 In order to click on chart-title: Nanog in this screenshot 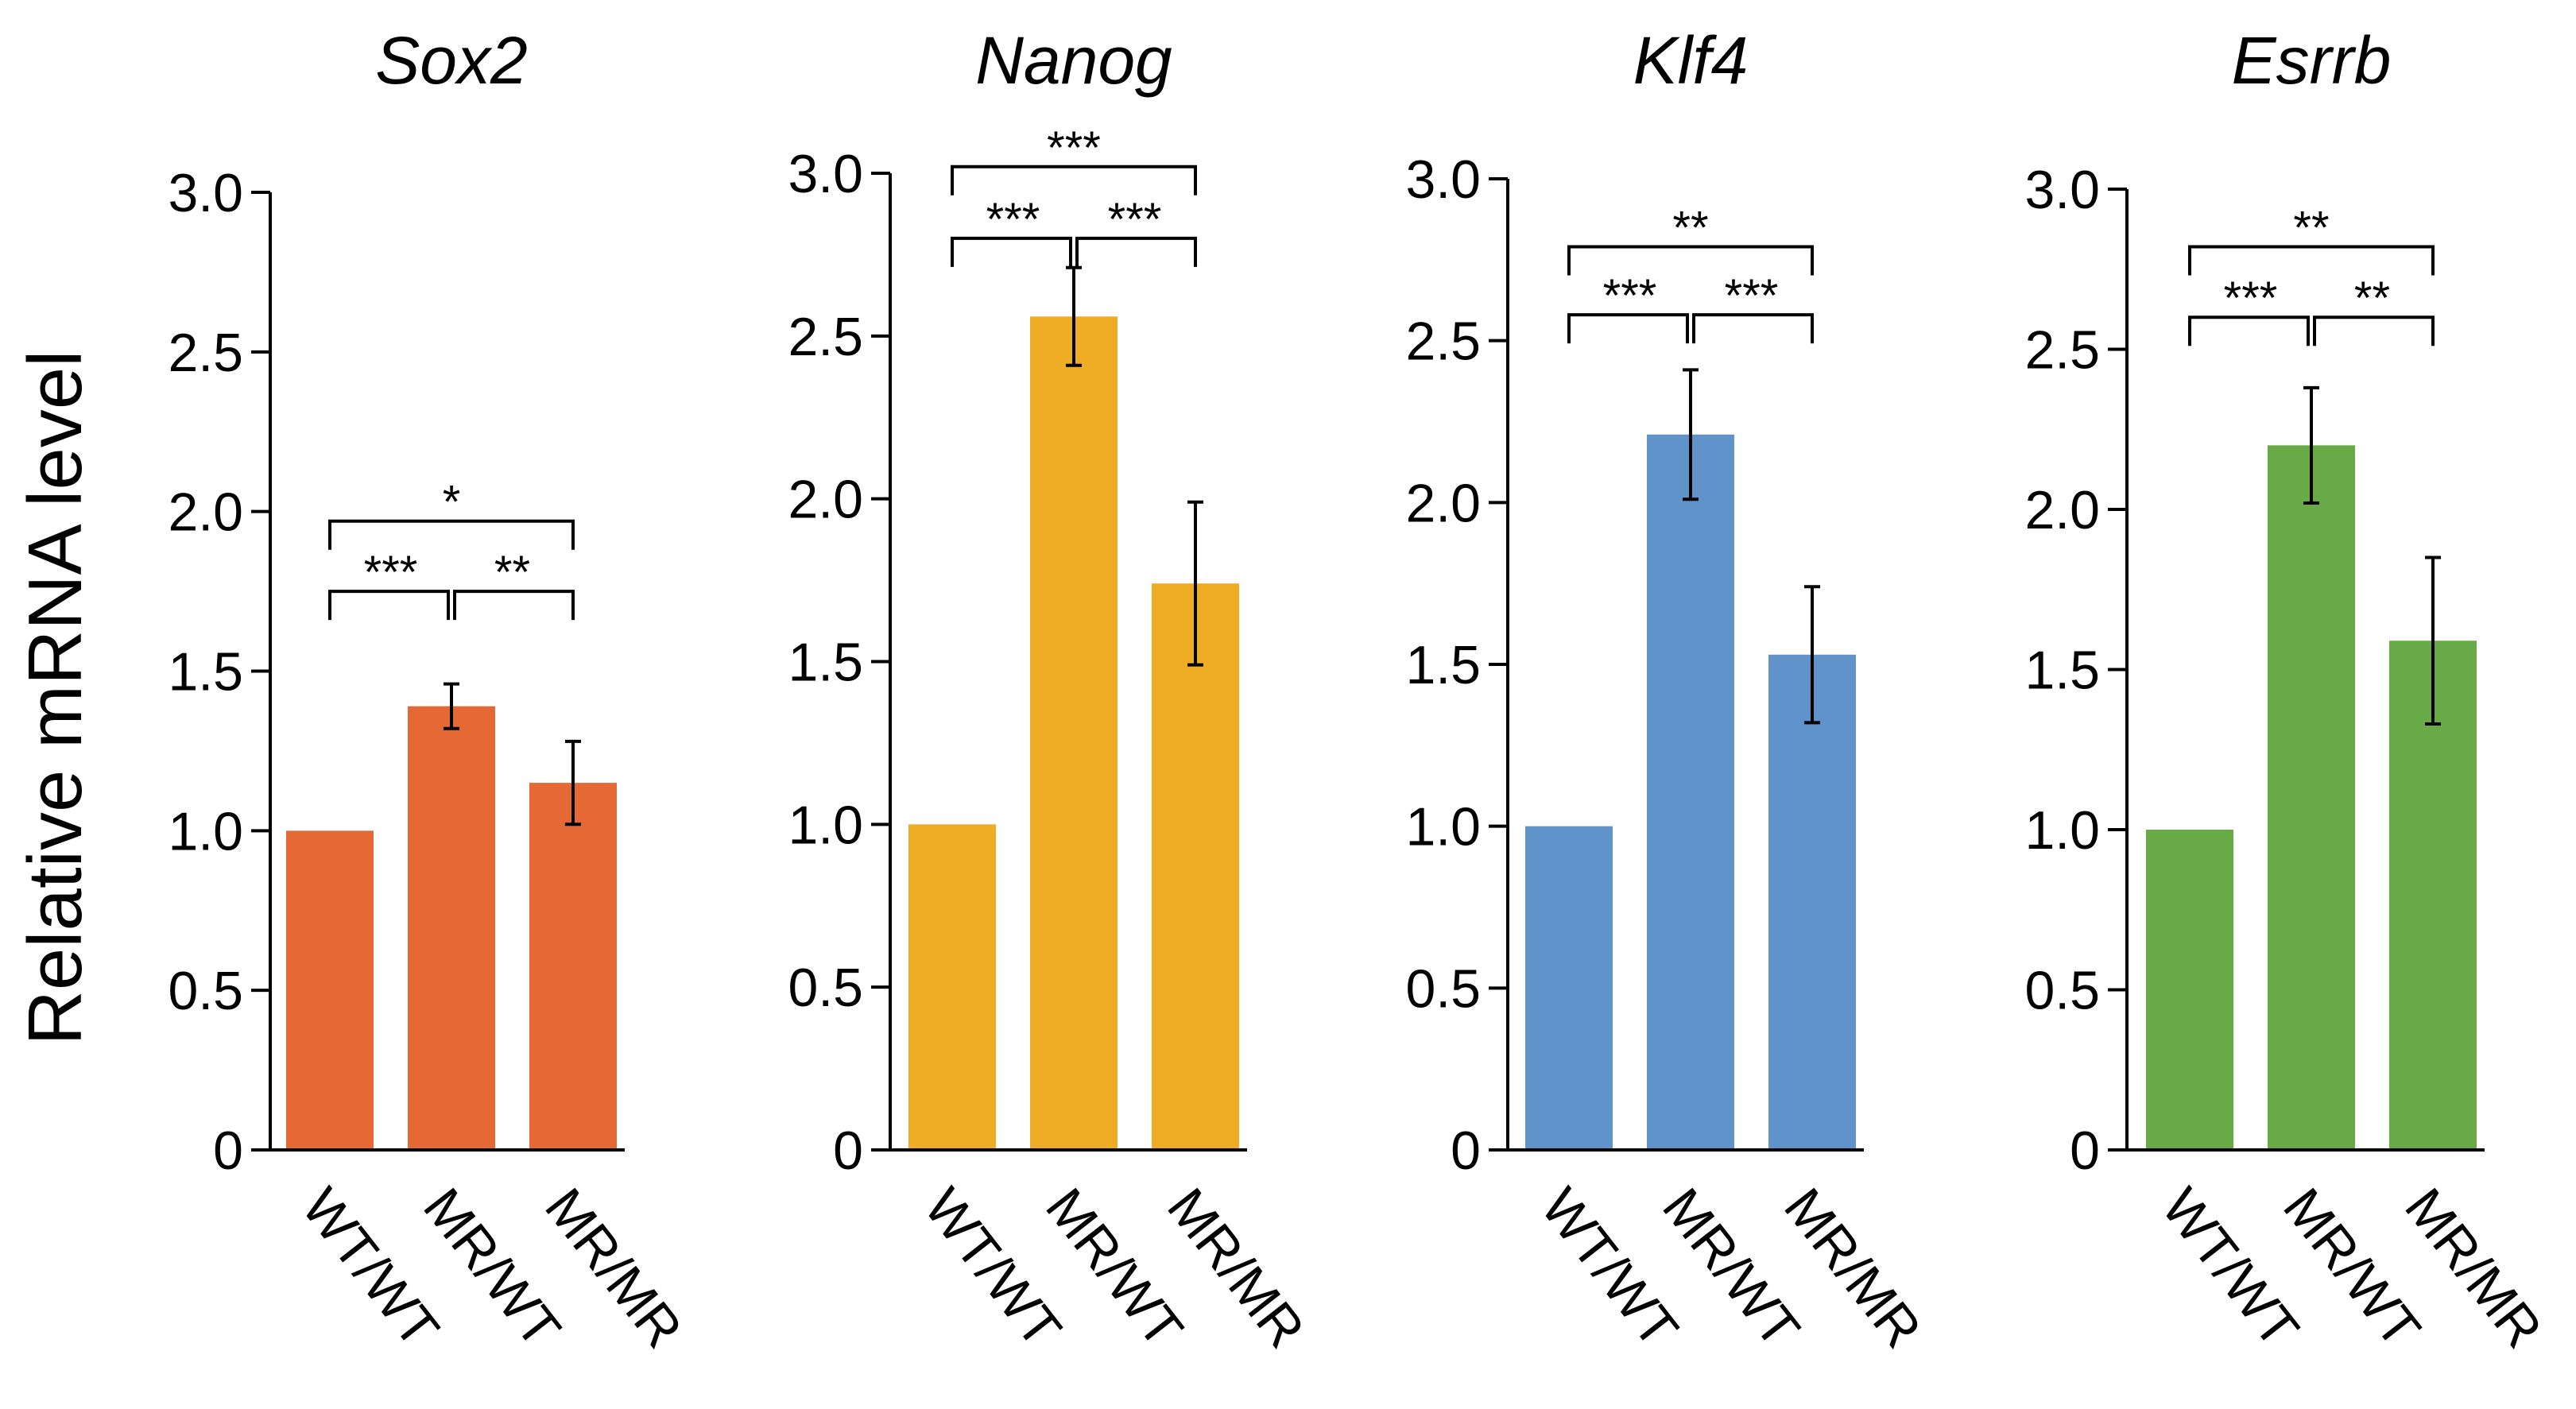, I will do `click(1073, 60)`.